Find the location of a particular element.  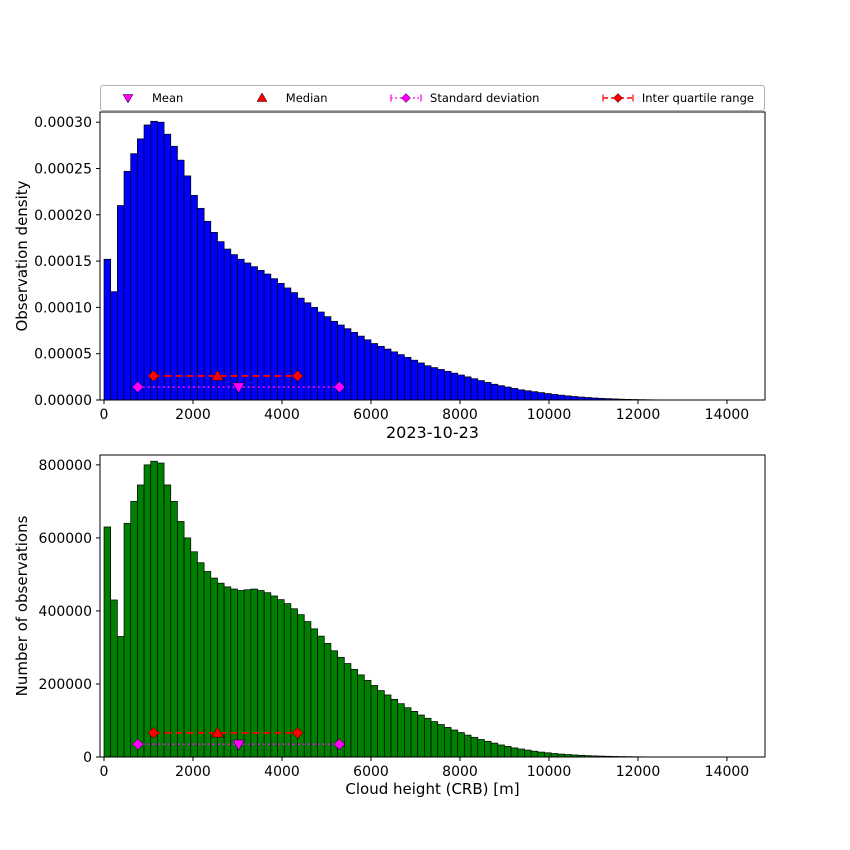

legend-label: Mean is located at coordinates (168, 98).